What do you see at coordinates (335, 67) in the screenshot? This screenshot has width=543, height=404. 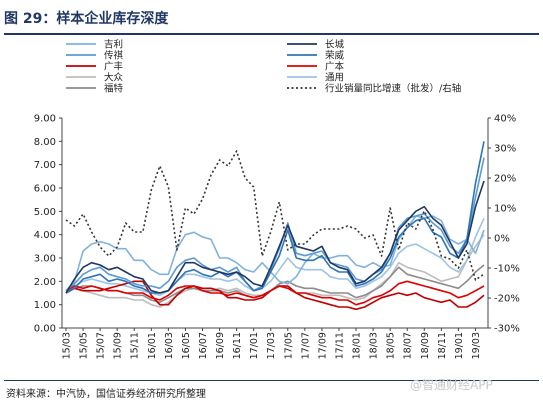 I see `legend-label: 广本` at bounding box center [335, 67].